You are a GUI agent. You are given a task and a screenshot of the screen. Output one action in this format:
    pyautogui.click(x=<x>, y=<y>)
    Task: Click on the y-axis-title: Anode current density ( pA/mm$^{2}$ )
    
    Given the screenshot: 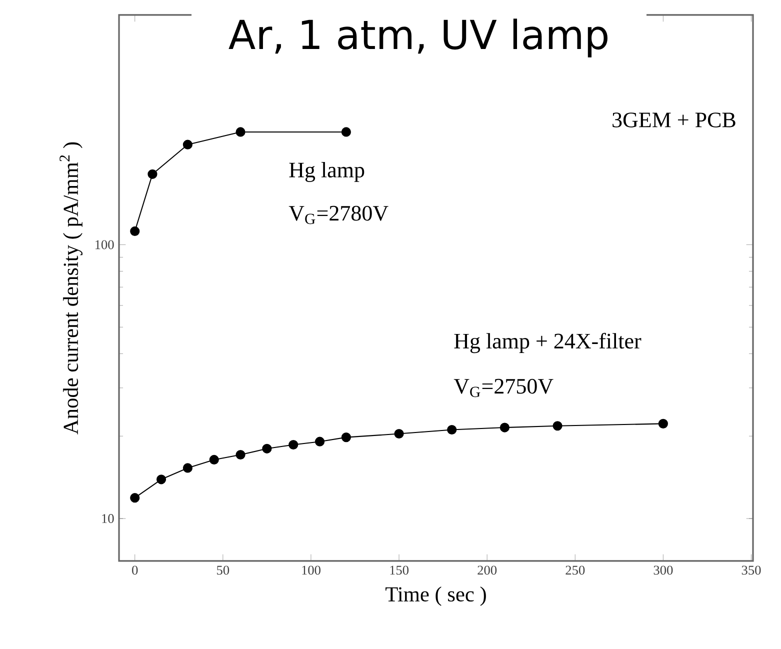 What is the action you would take?
    pyautogui.click(x=71, y=288)
    